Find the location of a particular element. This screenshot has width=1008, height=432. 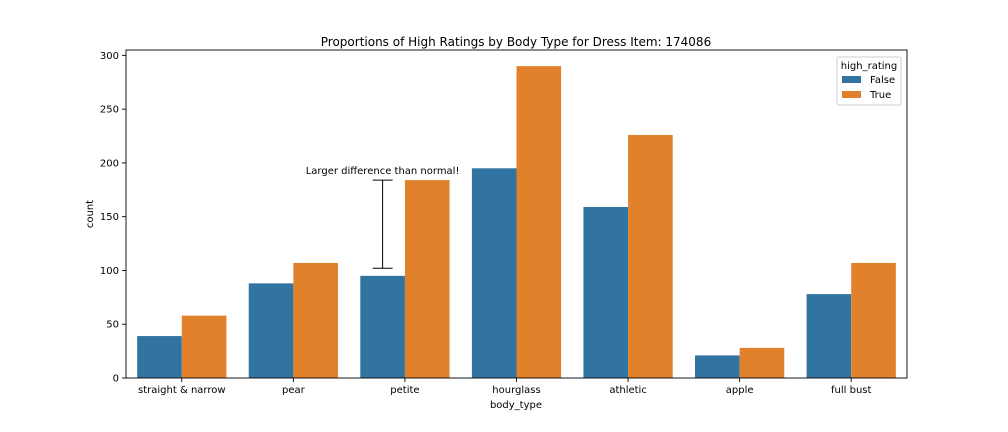

bar-true-pear is located at coordinates (315, 320).